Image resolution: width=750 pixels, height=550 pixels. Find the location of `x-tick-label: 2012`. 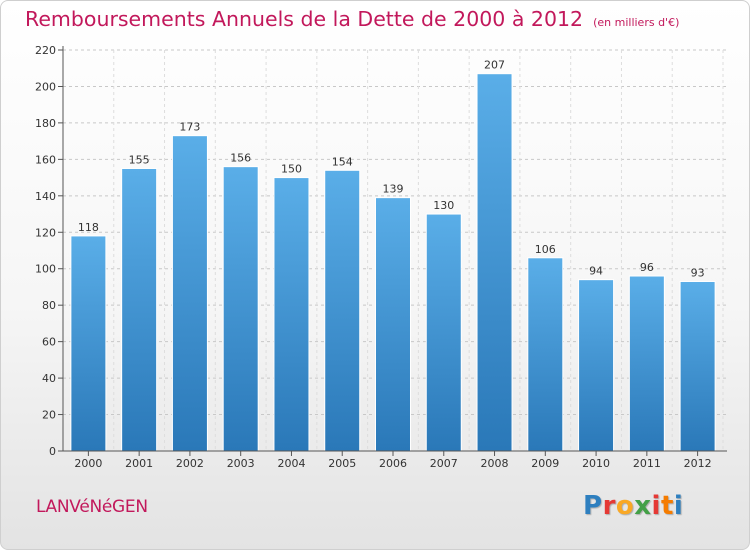

x-tick-label: 2012 is located at coordinates (698, 463).